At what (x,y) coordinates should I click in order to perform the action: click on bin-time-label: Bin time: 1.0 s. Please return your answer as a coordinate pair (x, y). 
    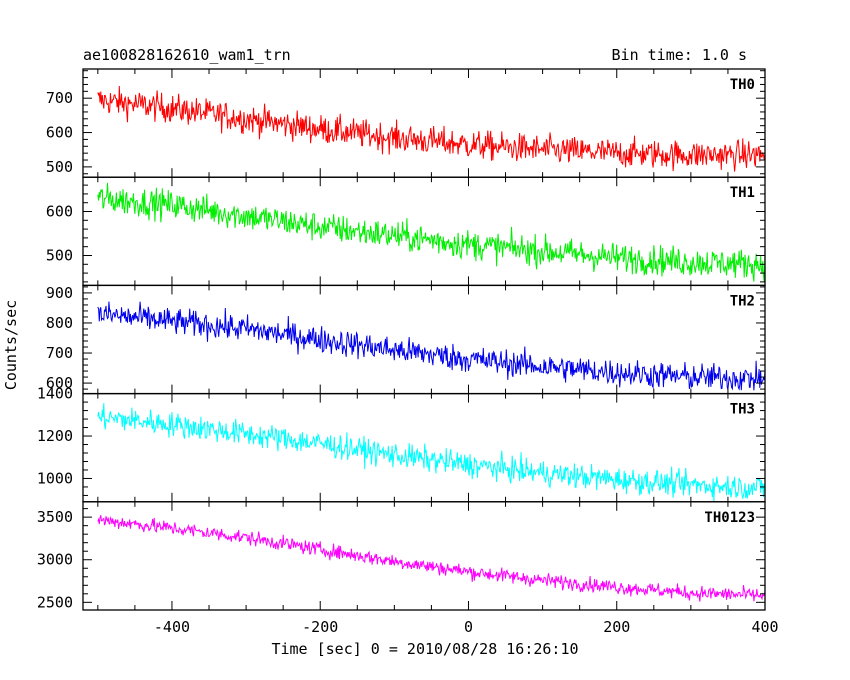
    Looking at the image, I should click on (679, 55).